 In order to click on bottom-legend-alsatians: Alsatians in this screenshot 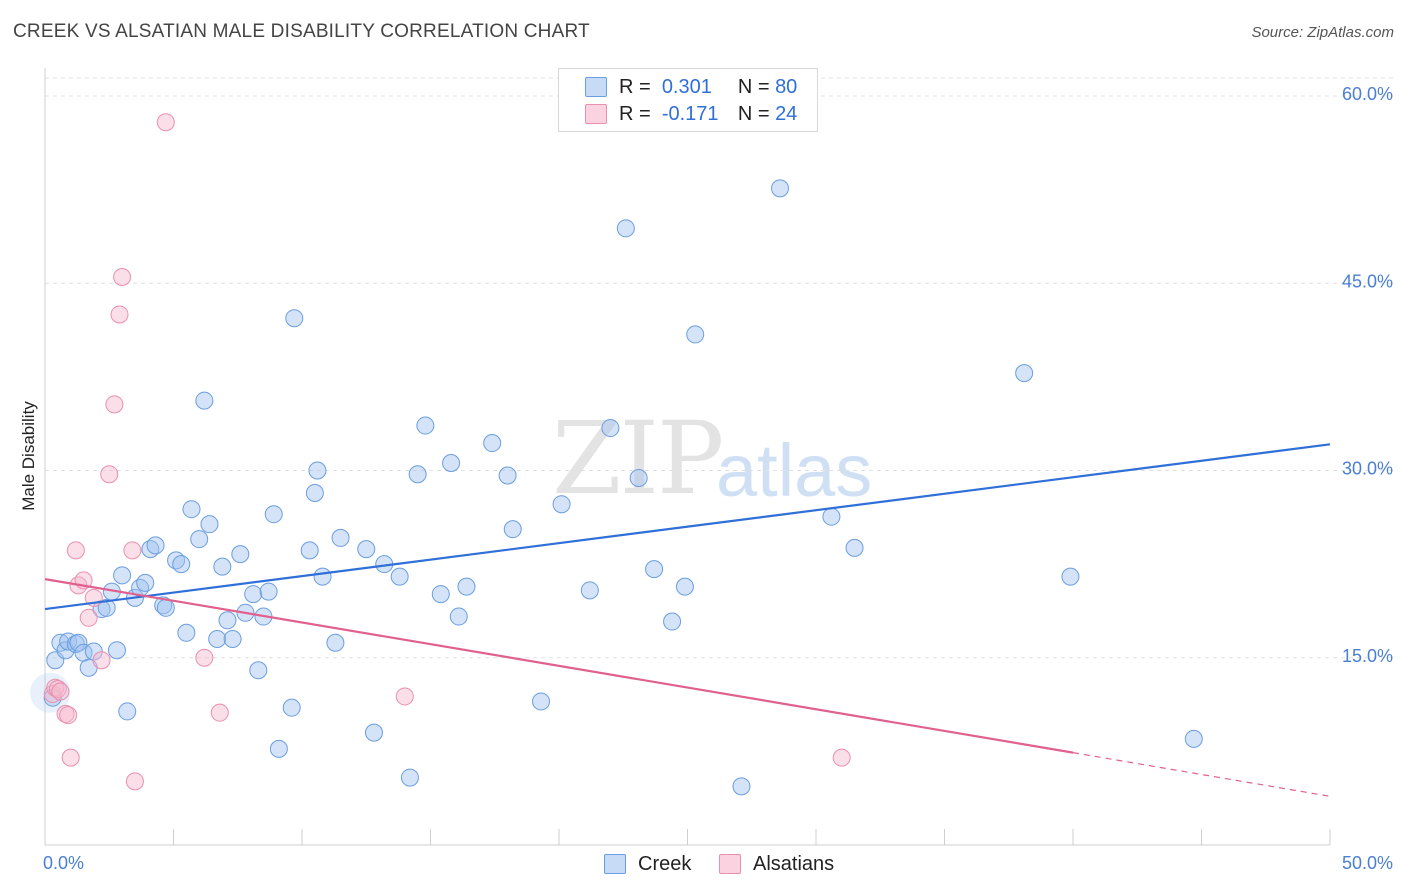, I will do `click(776, 864)`.